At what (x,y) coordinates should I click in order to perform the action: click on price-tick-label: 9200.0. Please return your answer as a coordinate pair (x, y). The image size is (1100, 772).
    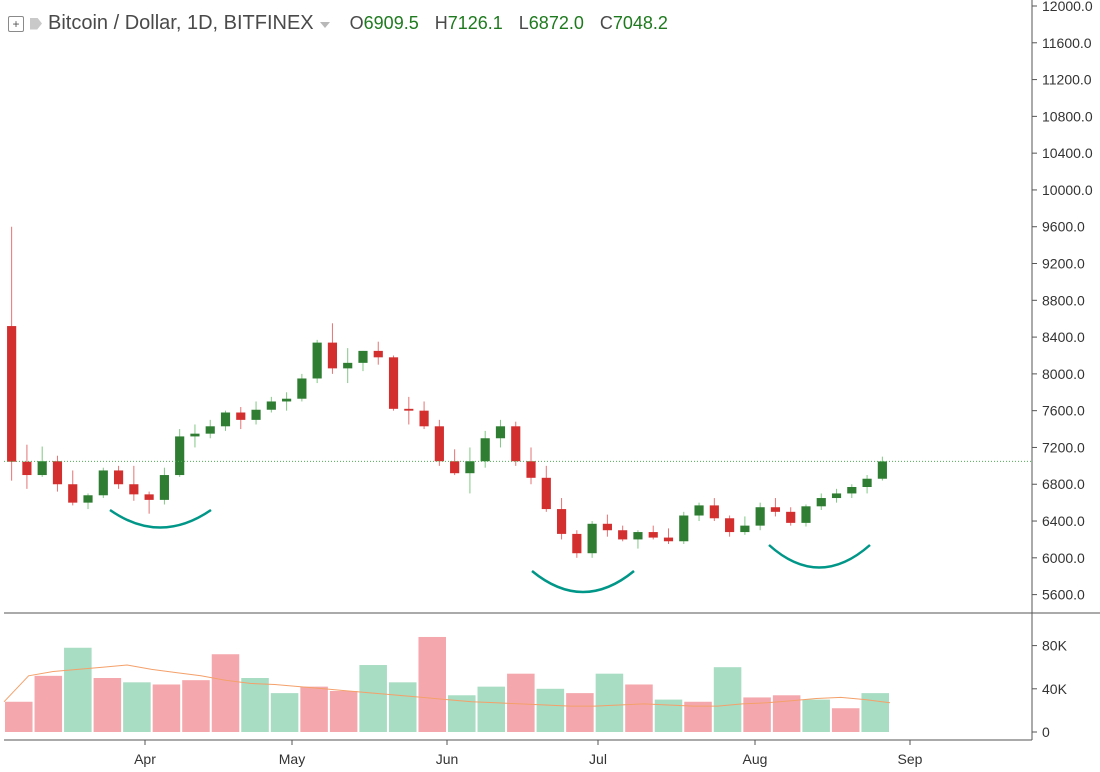
    Looking at the image, I should click on (1063, 264).